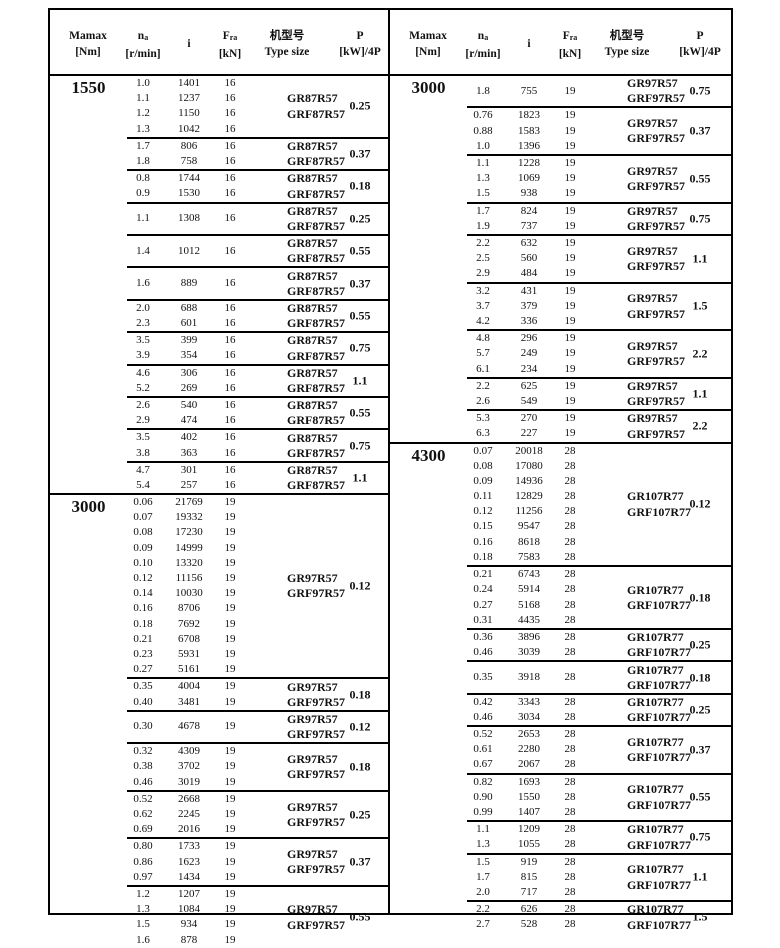 This screenshot has height=948, width=780. Describe the element at coordinates (599, 673) in the screenshot. I see `group-rows: 0.35 3918 28` at that location.